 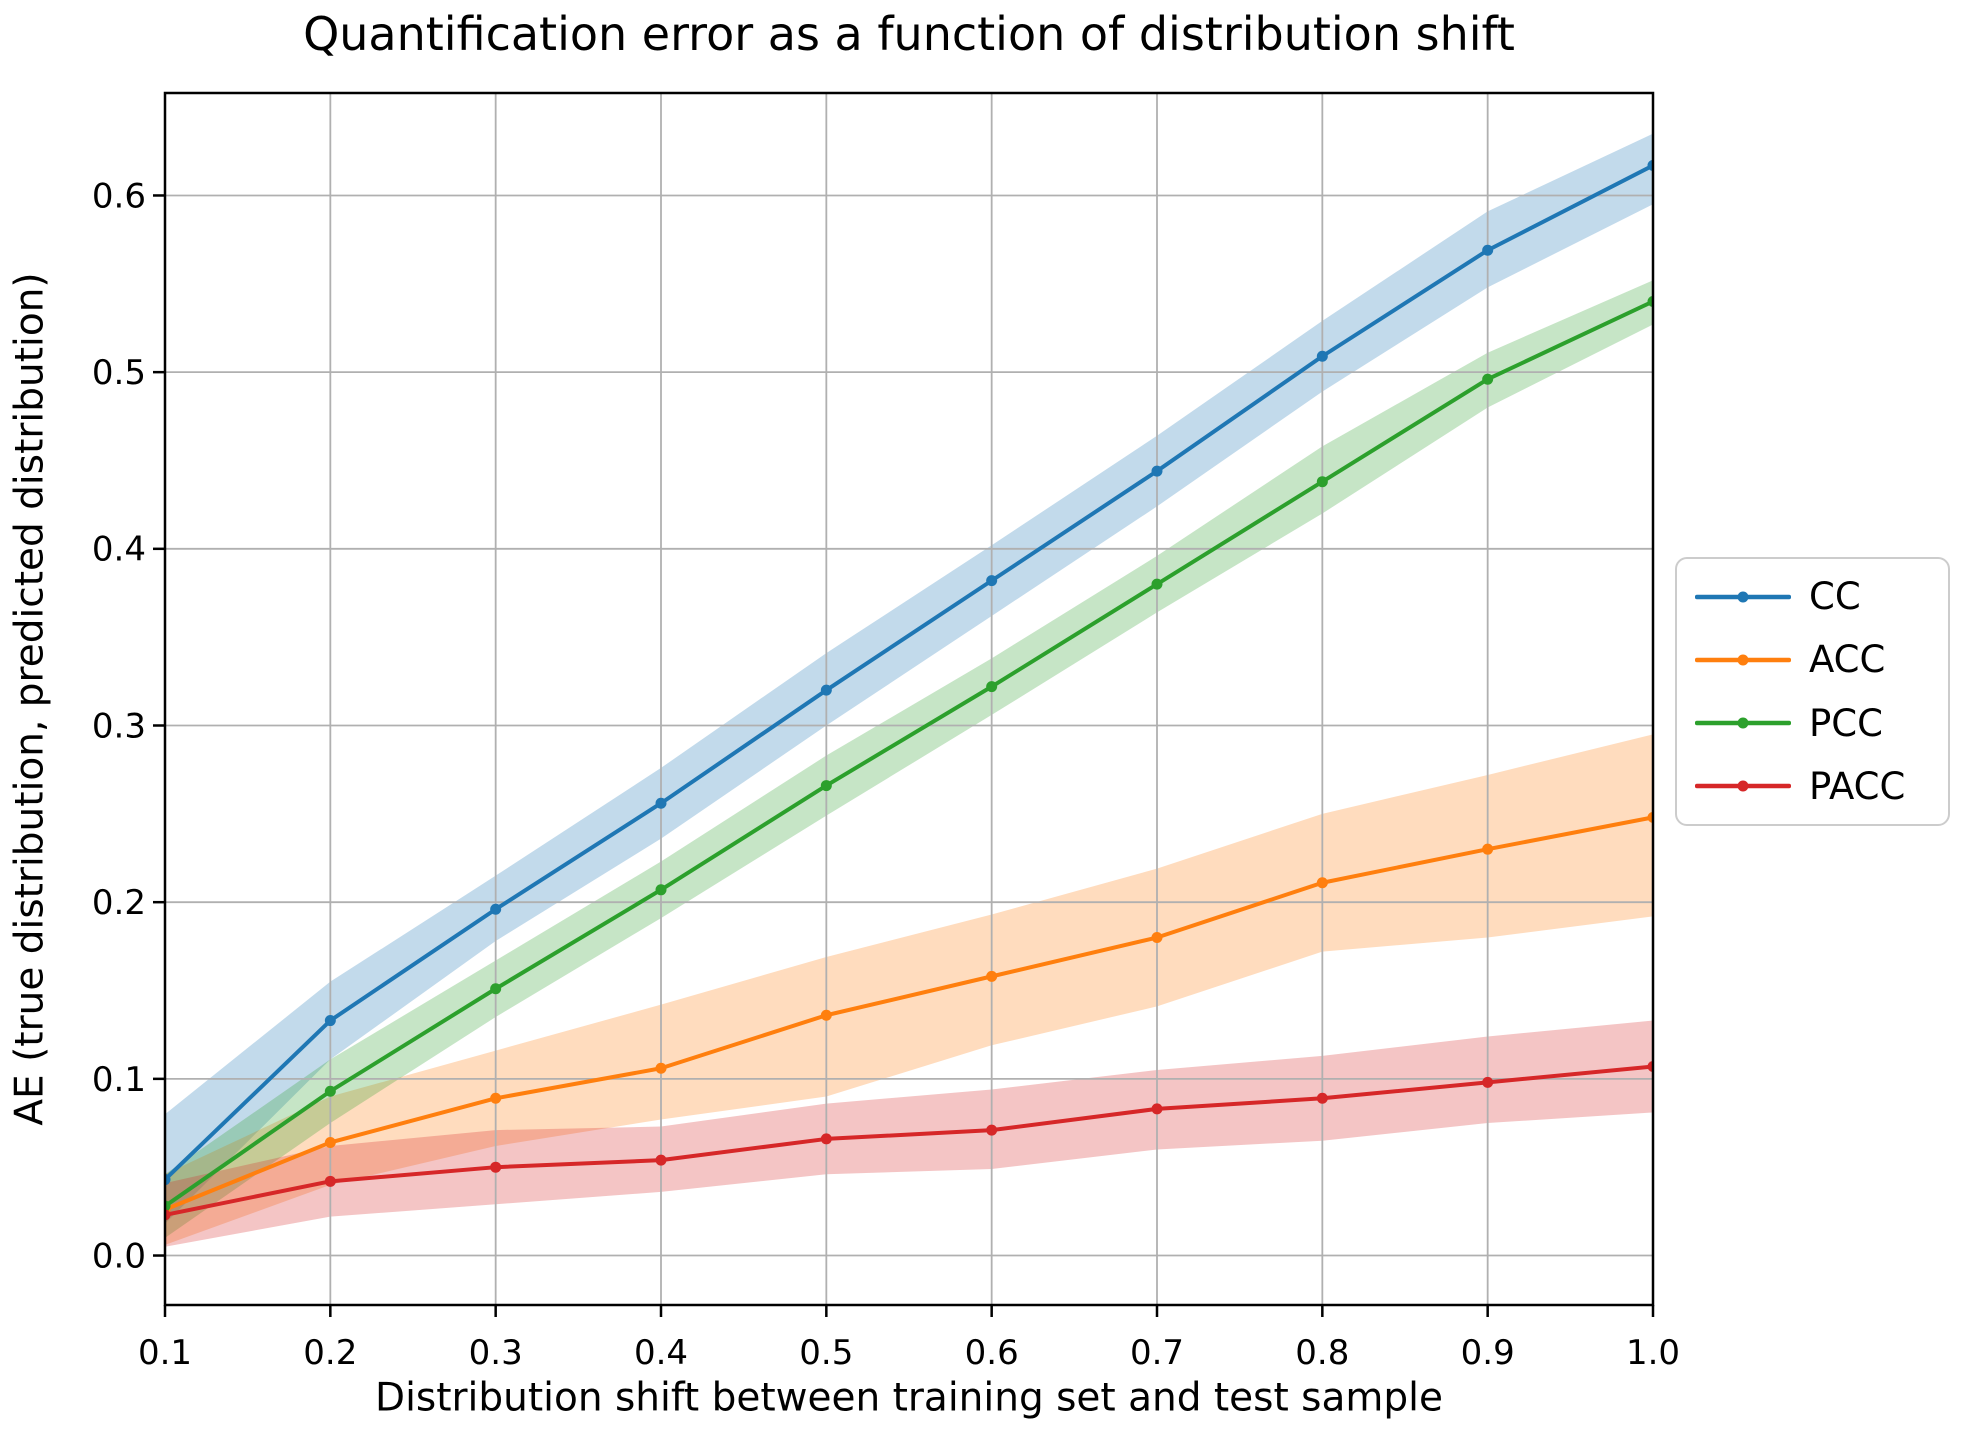 I want to click on legend-label: PCC, so click(x=1846, y=723).